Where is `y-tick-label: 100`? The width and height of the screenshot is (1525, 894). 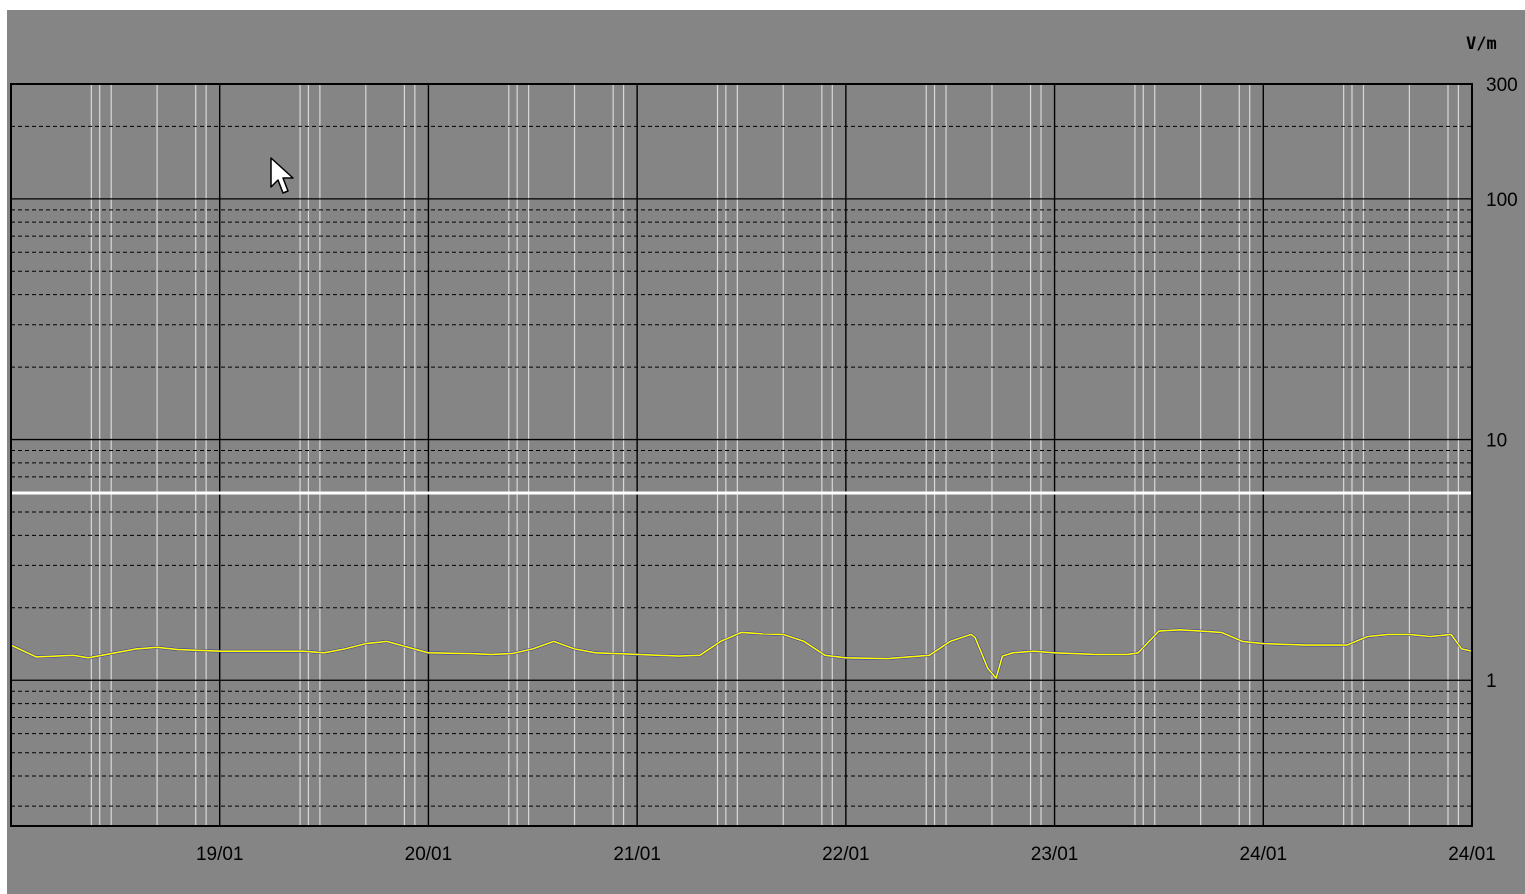 y-tick-label: 100 is located at coordinates (1502, 200).